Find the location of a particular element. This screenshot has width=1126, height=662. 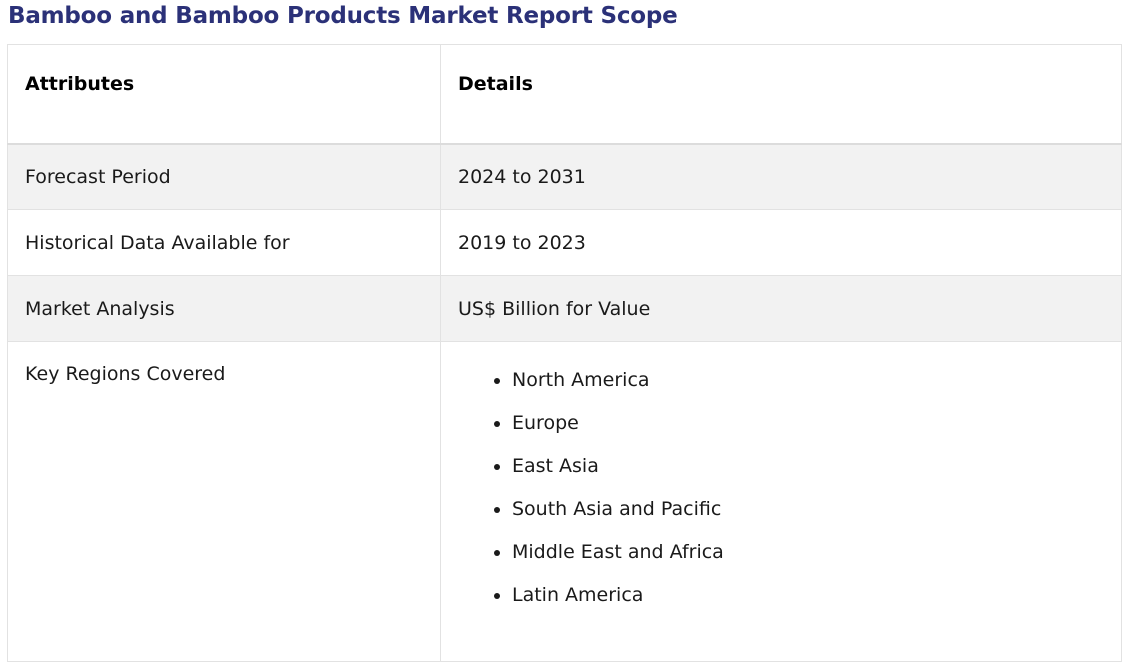

attribute-cell: Forecast Period is located at coordinates (224, 176).